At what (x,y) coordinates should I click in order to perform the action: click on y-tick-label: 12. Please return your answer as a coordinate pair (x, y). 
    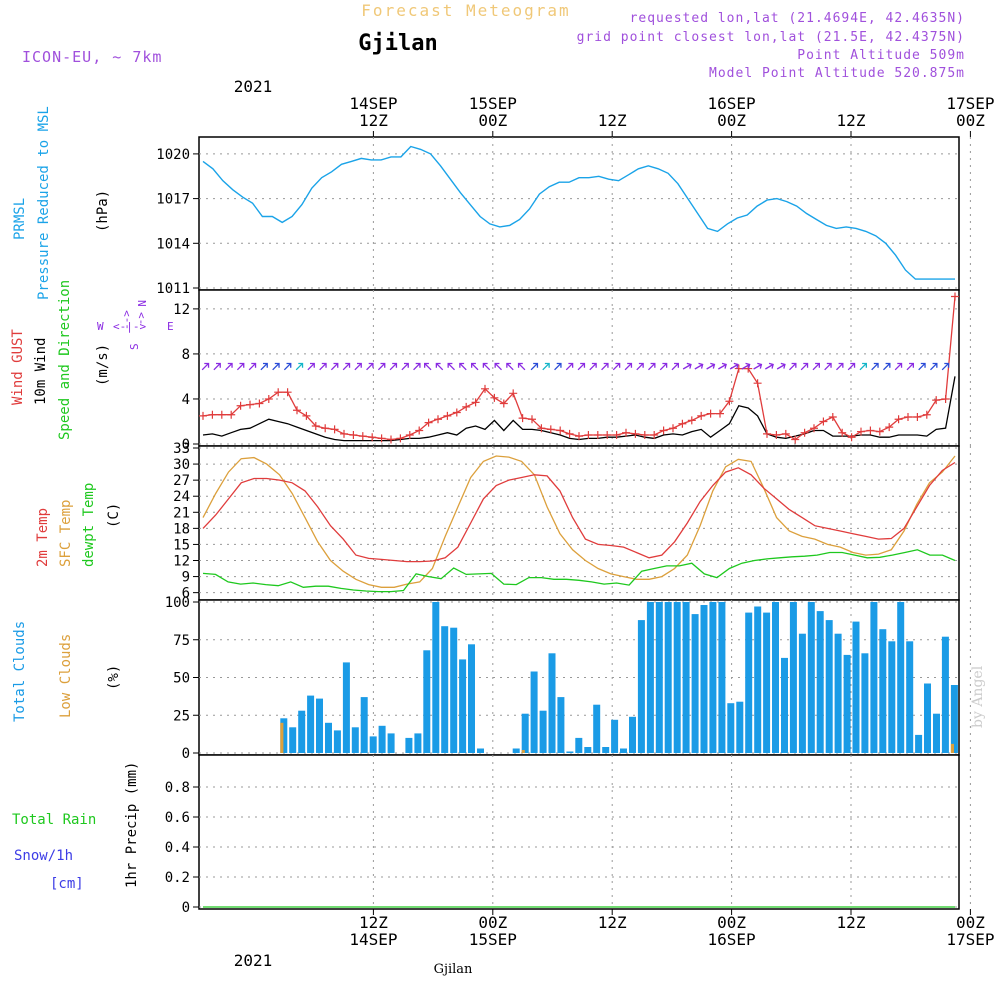
    Looking at the image, I should click on (181, 562).